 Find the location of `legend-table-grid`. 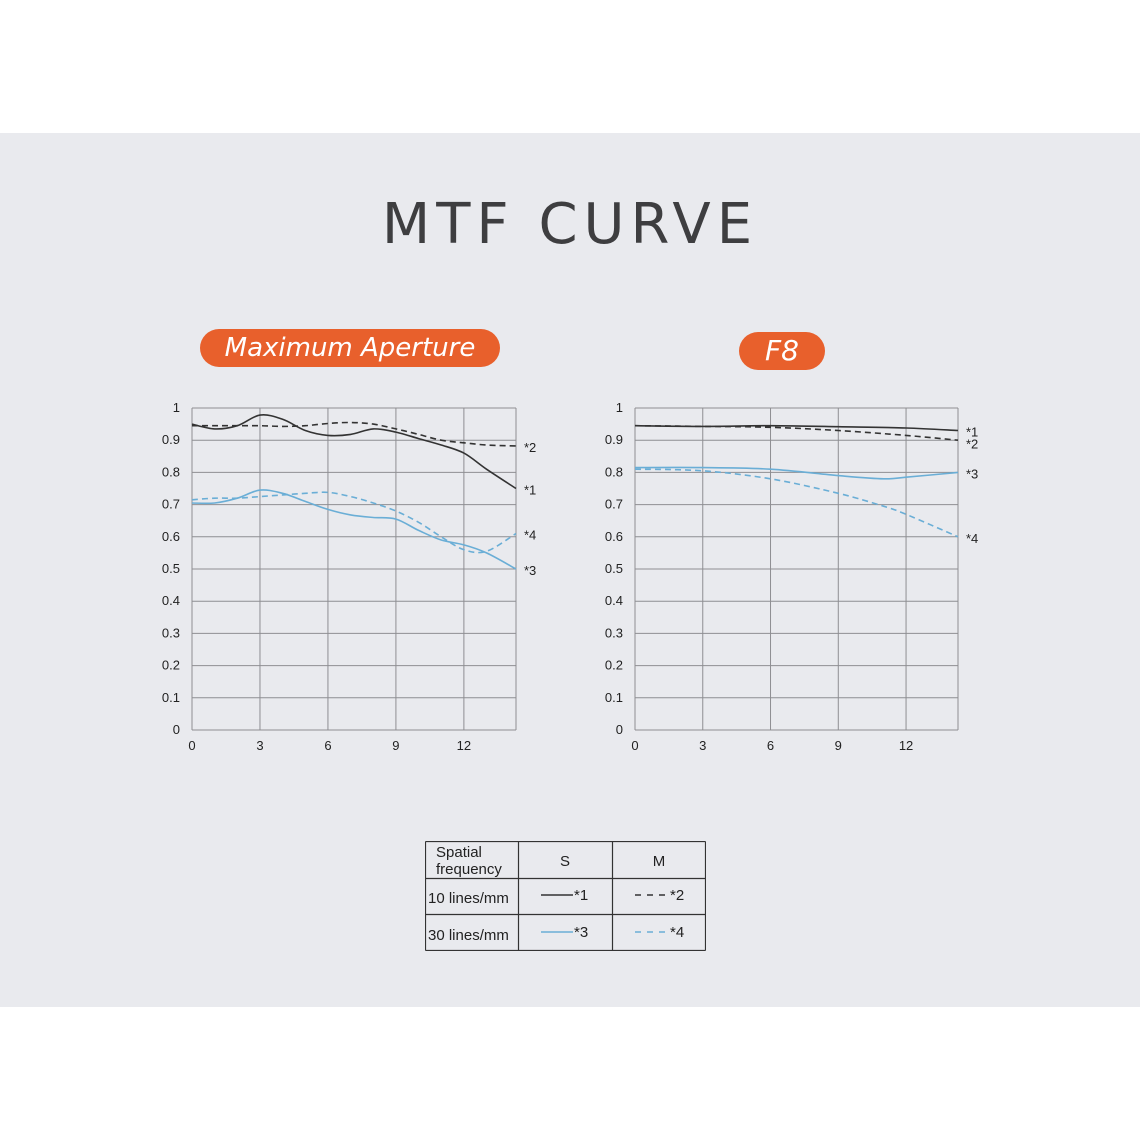

legend-table-grid is located at coordinates (565, 896).